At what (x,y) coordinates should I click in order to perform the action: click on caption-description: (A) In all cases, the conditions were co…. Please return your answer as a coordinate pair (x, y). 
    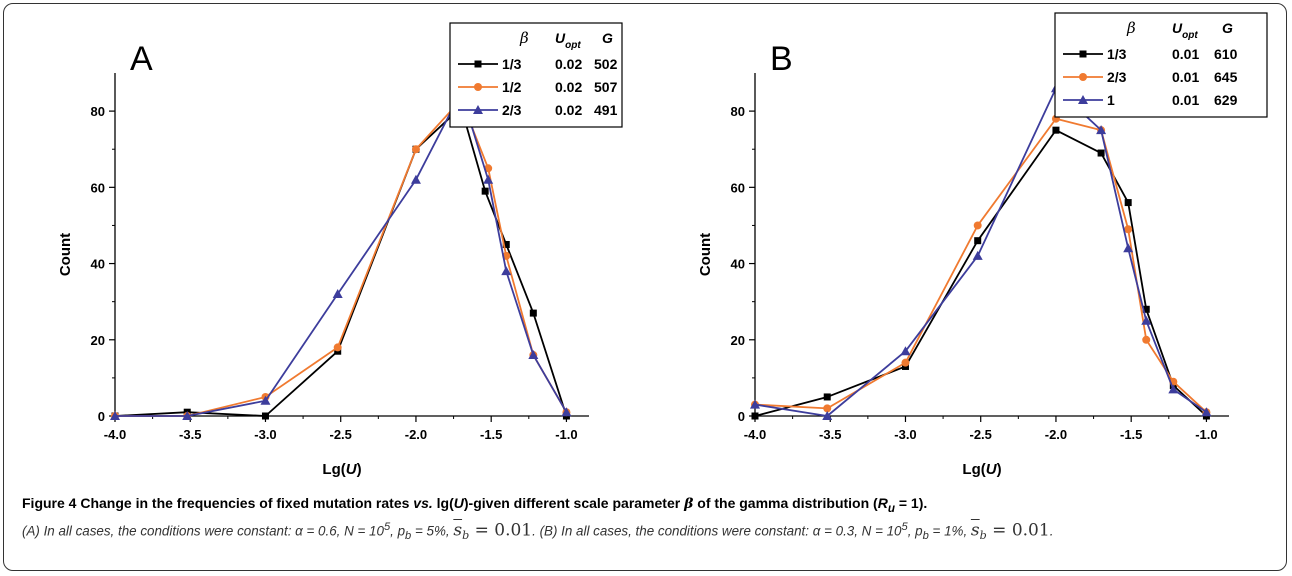
    Looking at the image, I should click on (538, 531).